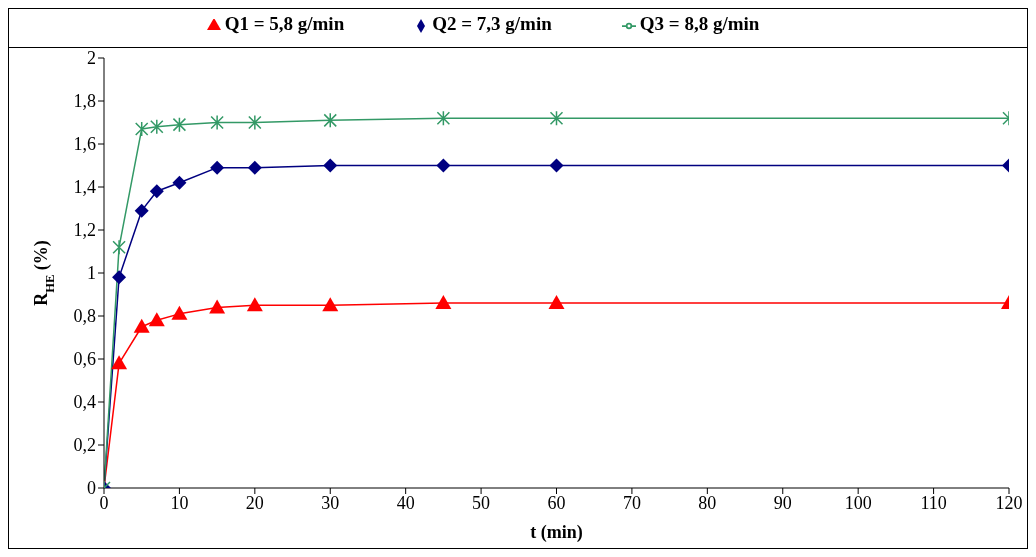 Image resolution: width=1036 pixels, height=557 pixels. Describe the element at coordinates (84, 230) in the screenshot. I see `y-tick-label: 1,2` at that location.